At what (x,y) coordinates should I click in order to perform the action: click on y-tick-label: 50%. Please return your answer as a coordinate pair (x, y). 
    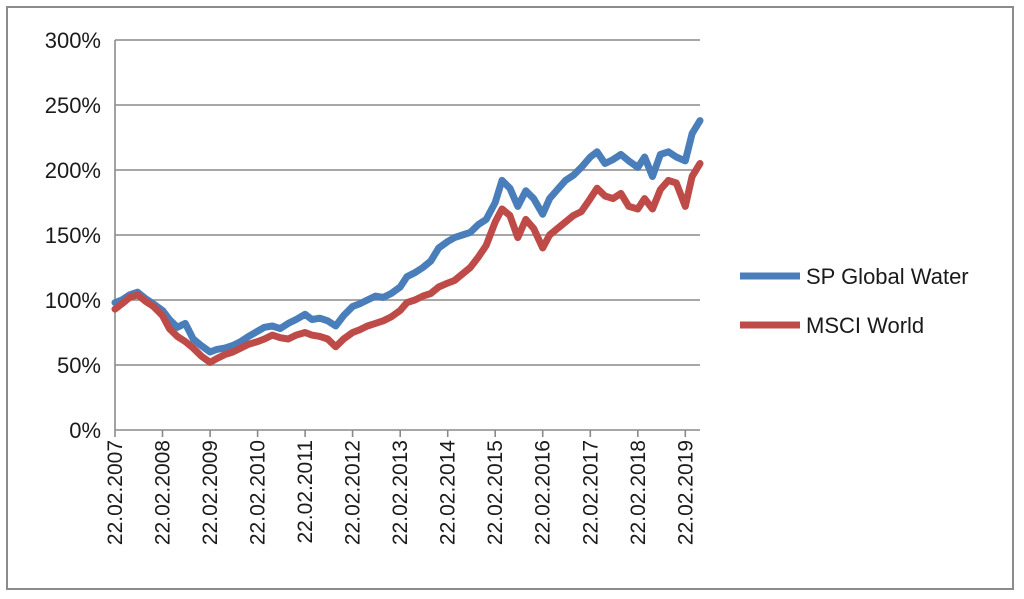
    Looking at the image, I should click on (79, 365).